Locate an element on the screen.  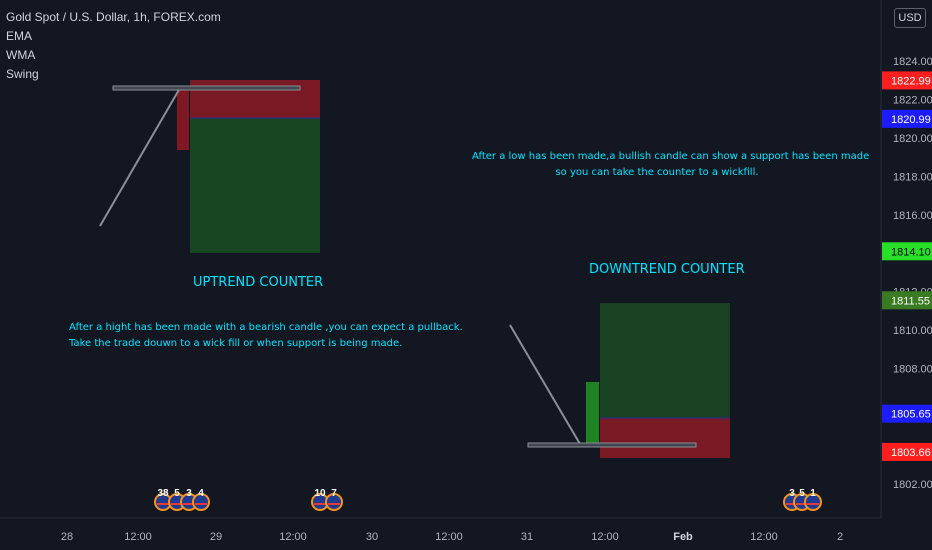
price-label: 1822.99 is located at coordinates (907, 80).